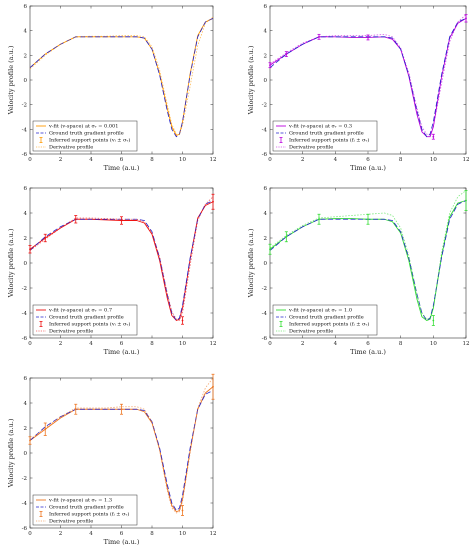 This screenshot has width=475, height=550. I want to click on legend-entry-1: v-fit (v-space) at σᵣ = 0.7, so click(80, 310).